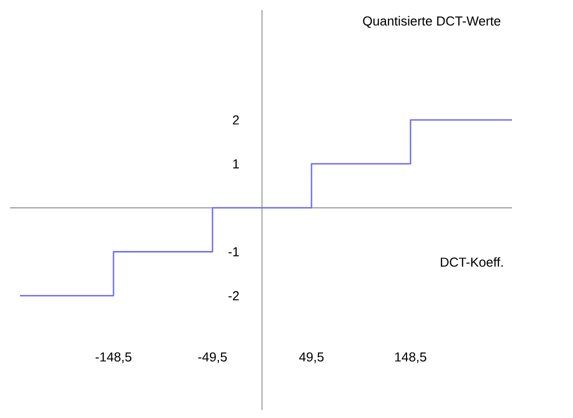  What do you see at coordinates (212, 358) in the screenshot?
I see `x-tick-label: -49,5` at bounding box center [212, 358].